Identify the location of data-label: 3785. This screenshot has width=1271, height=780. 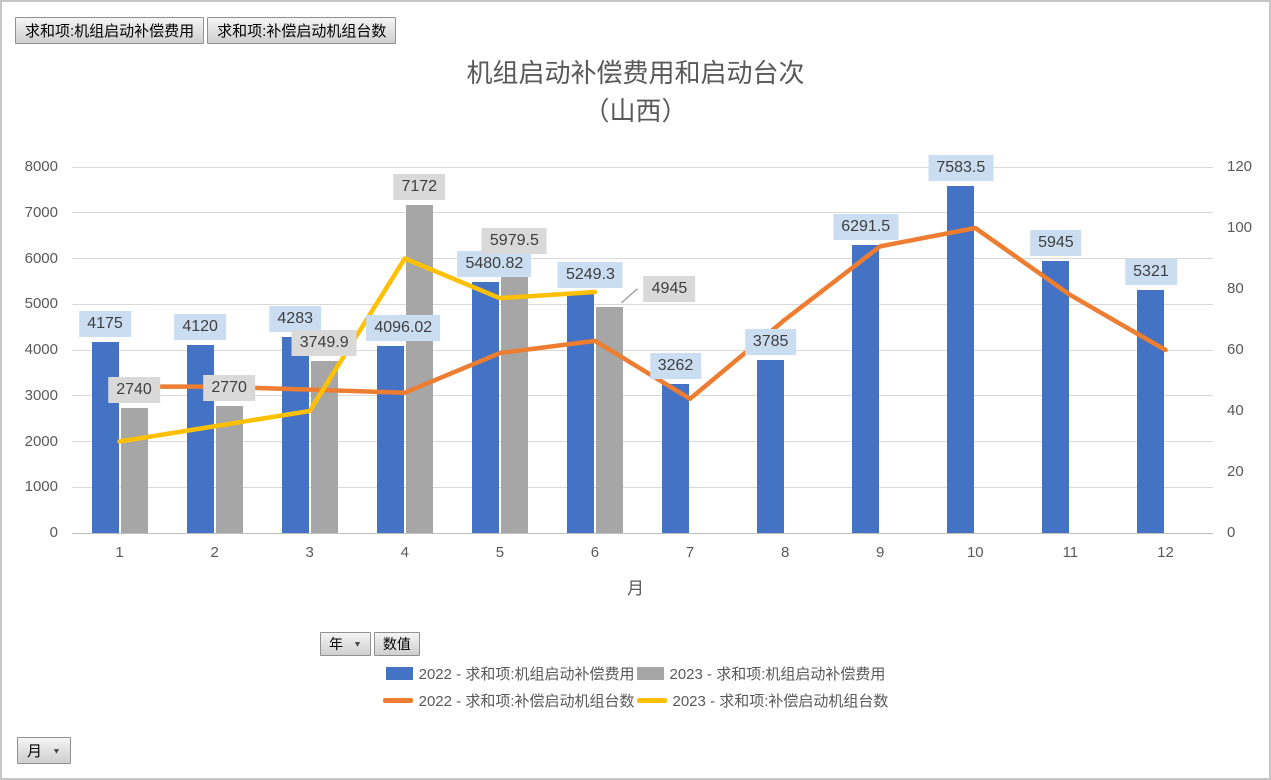
(770, 341).